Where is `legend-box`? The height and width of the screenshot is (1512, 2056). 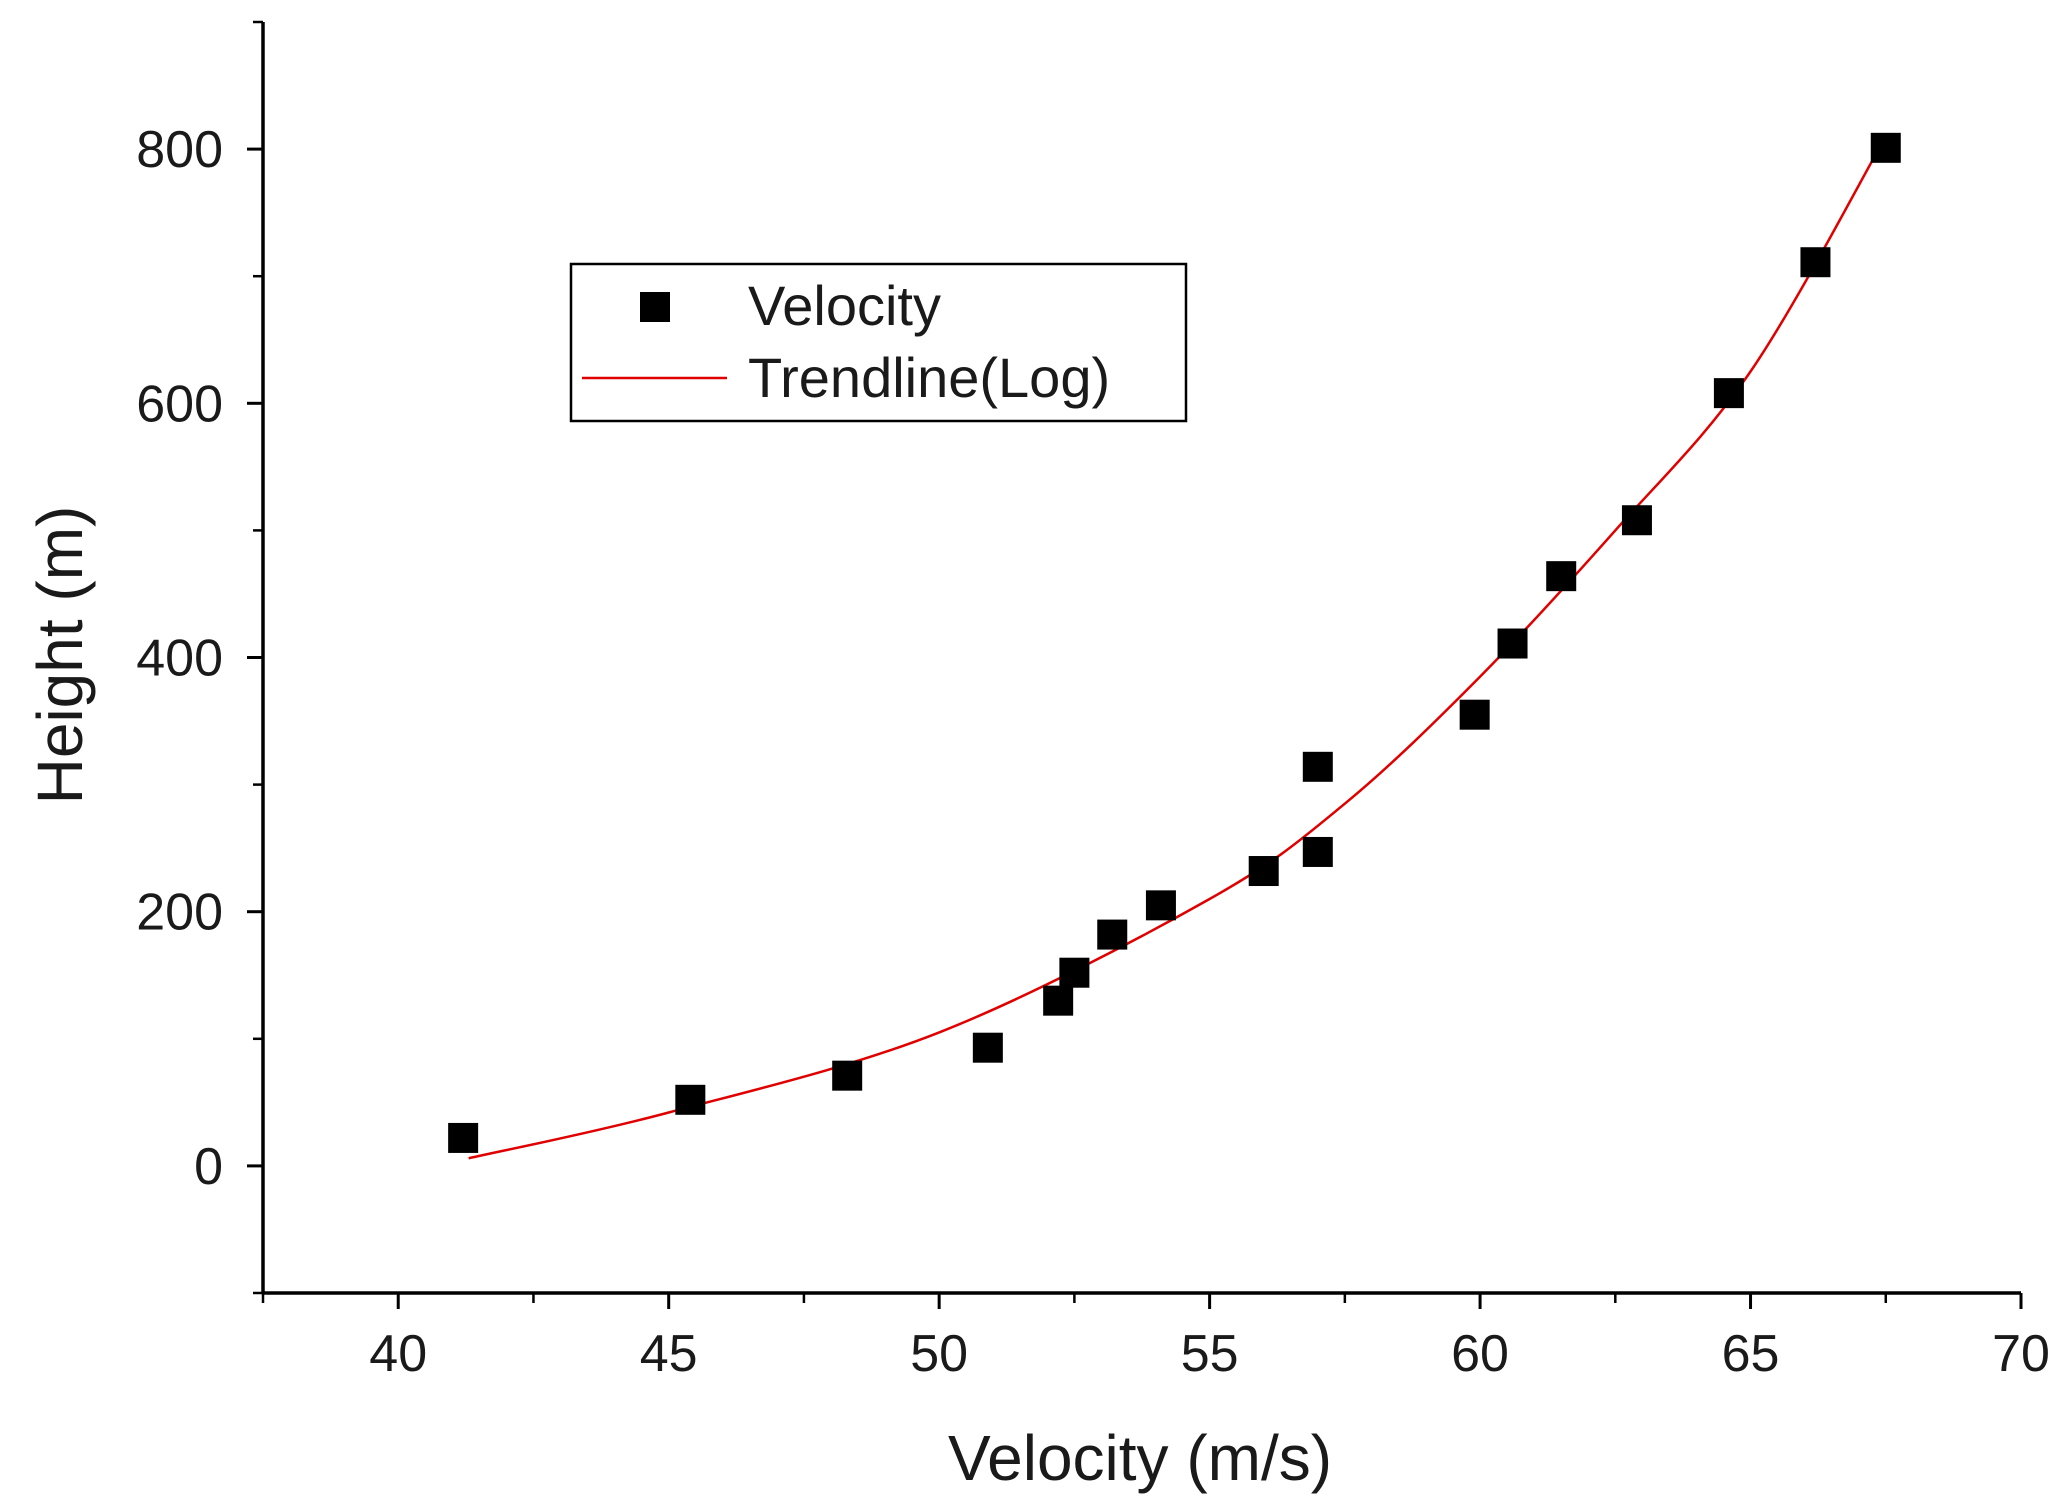 legend-box is located at coordinates (878, 342).